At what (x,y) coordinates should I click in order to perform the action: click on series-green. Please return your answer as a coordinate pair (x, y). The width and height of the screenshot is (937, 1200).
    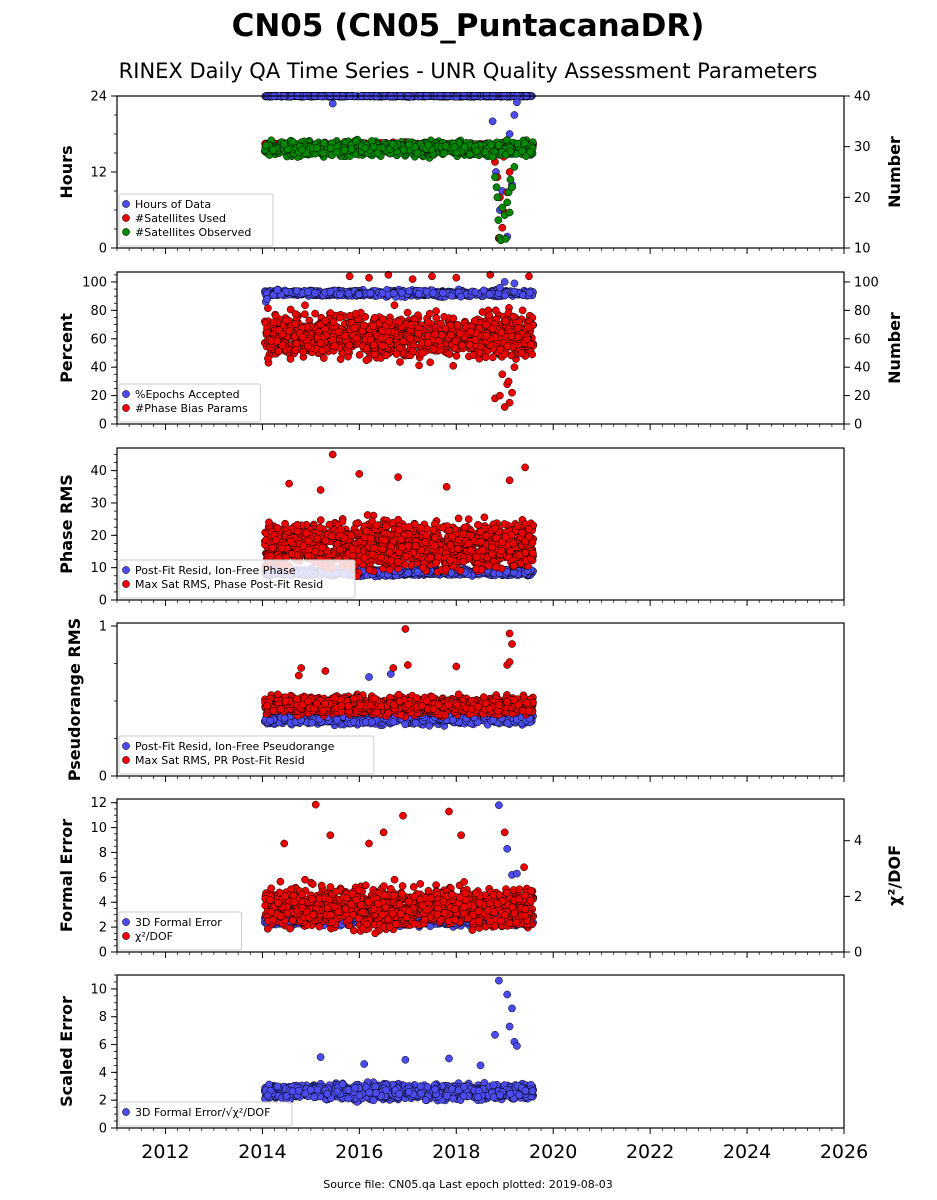
    Looking at the image, I should click on (399, 190).